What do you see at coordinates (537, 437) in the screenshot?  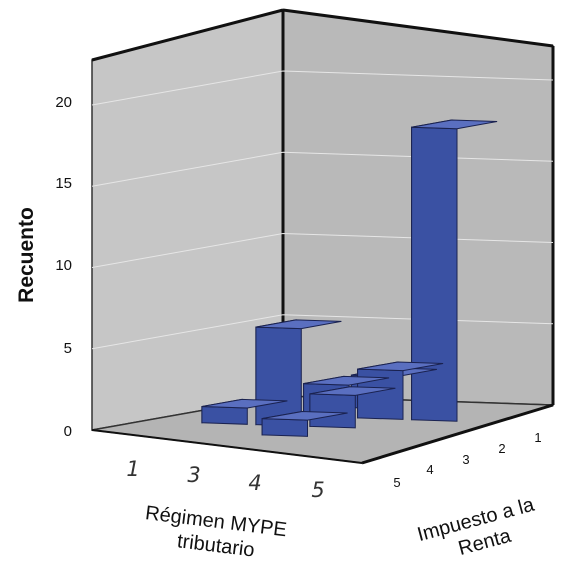 I see `z-category-label: 1` at bounding box center [537, 437].